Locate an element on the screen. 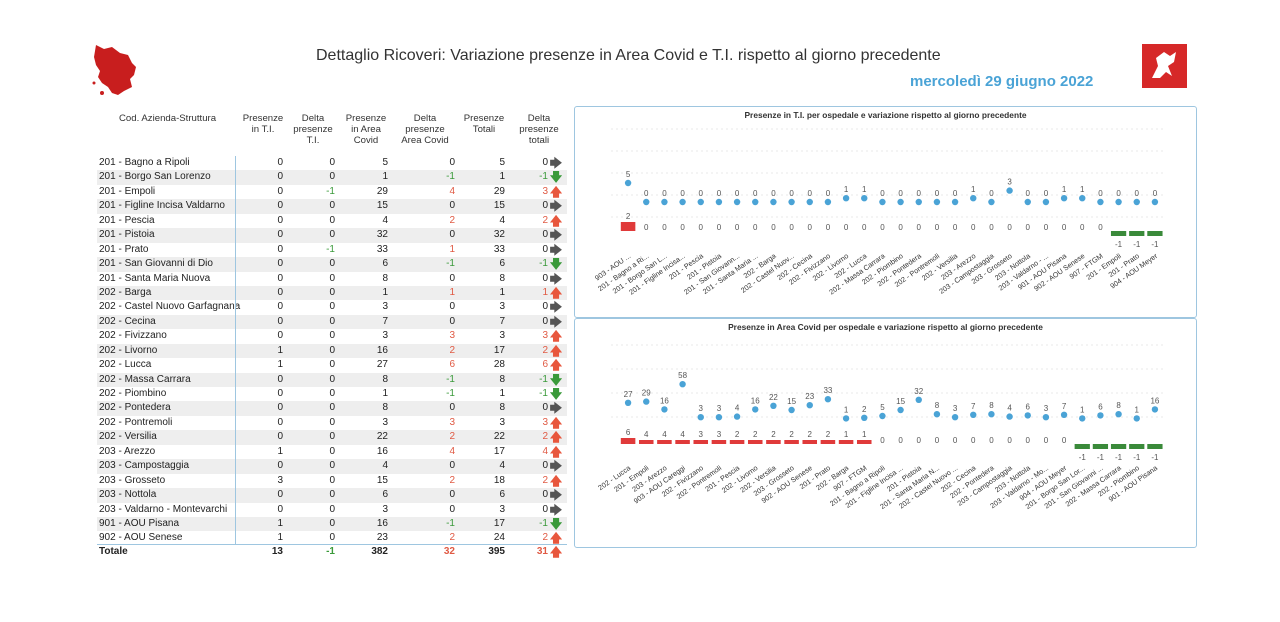 This screenshot has width=1280, height=622. table-row: 203 - Campostaggia 0 0 4 0 4 0 🡆 is located at coordinates (332, 466).